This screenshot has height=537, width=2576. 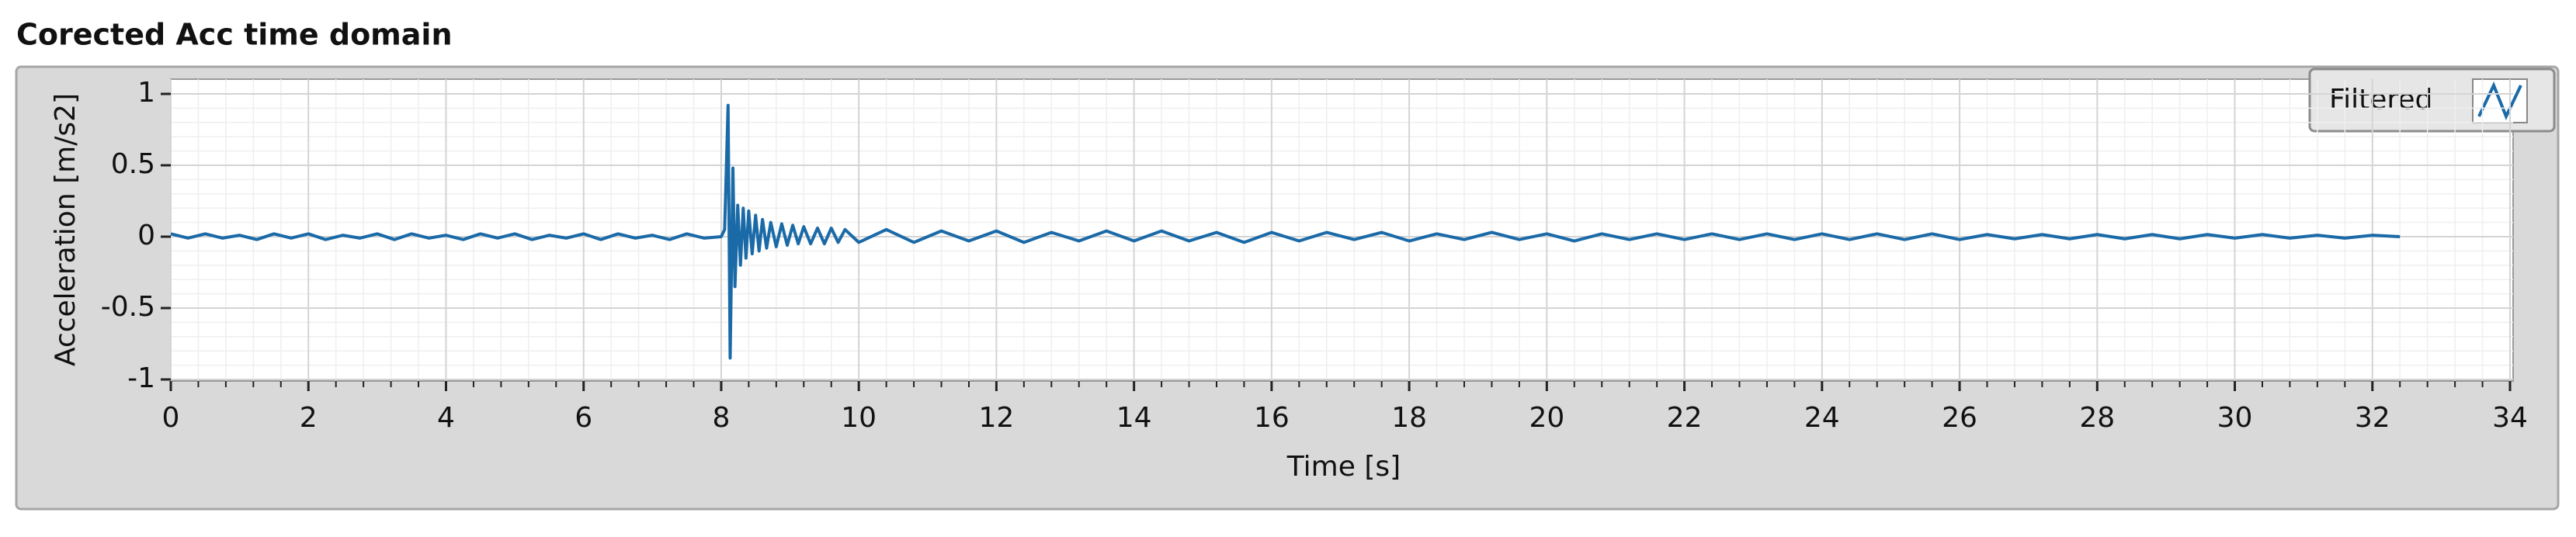 What do you see at coordinates (146, 235) in the screenshot?
I see `y-tick-label: 0` at bounding box center [146, 235].